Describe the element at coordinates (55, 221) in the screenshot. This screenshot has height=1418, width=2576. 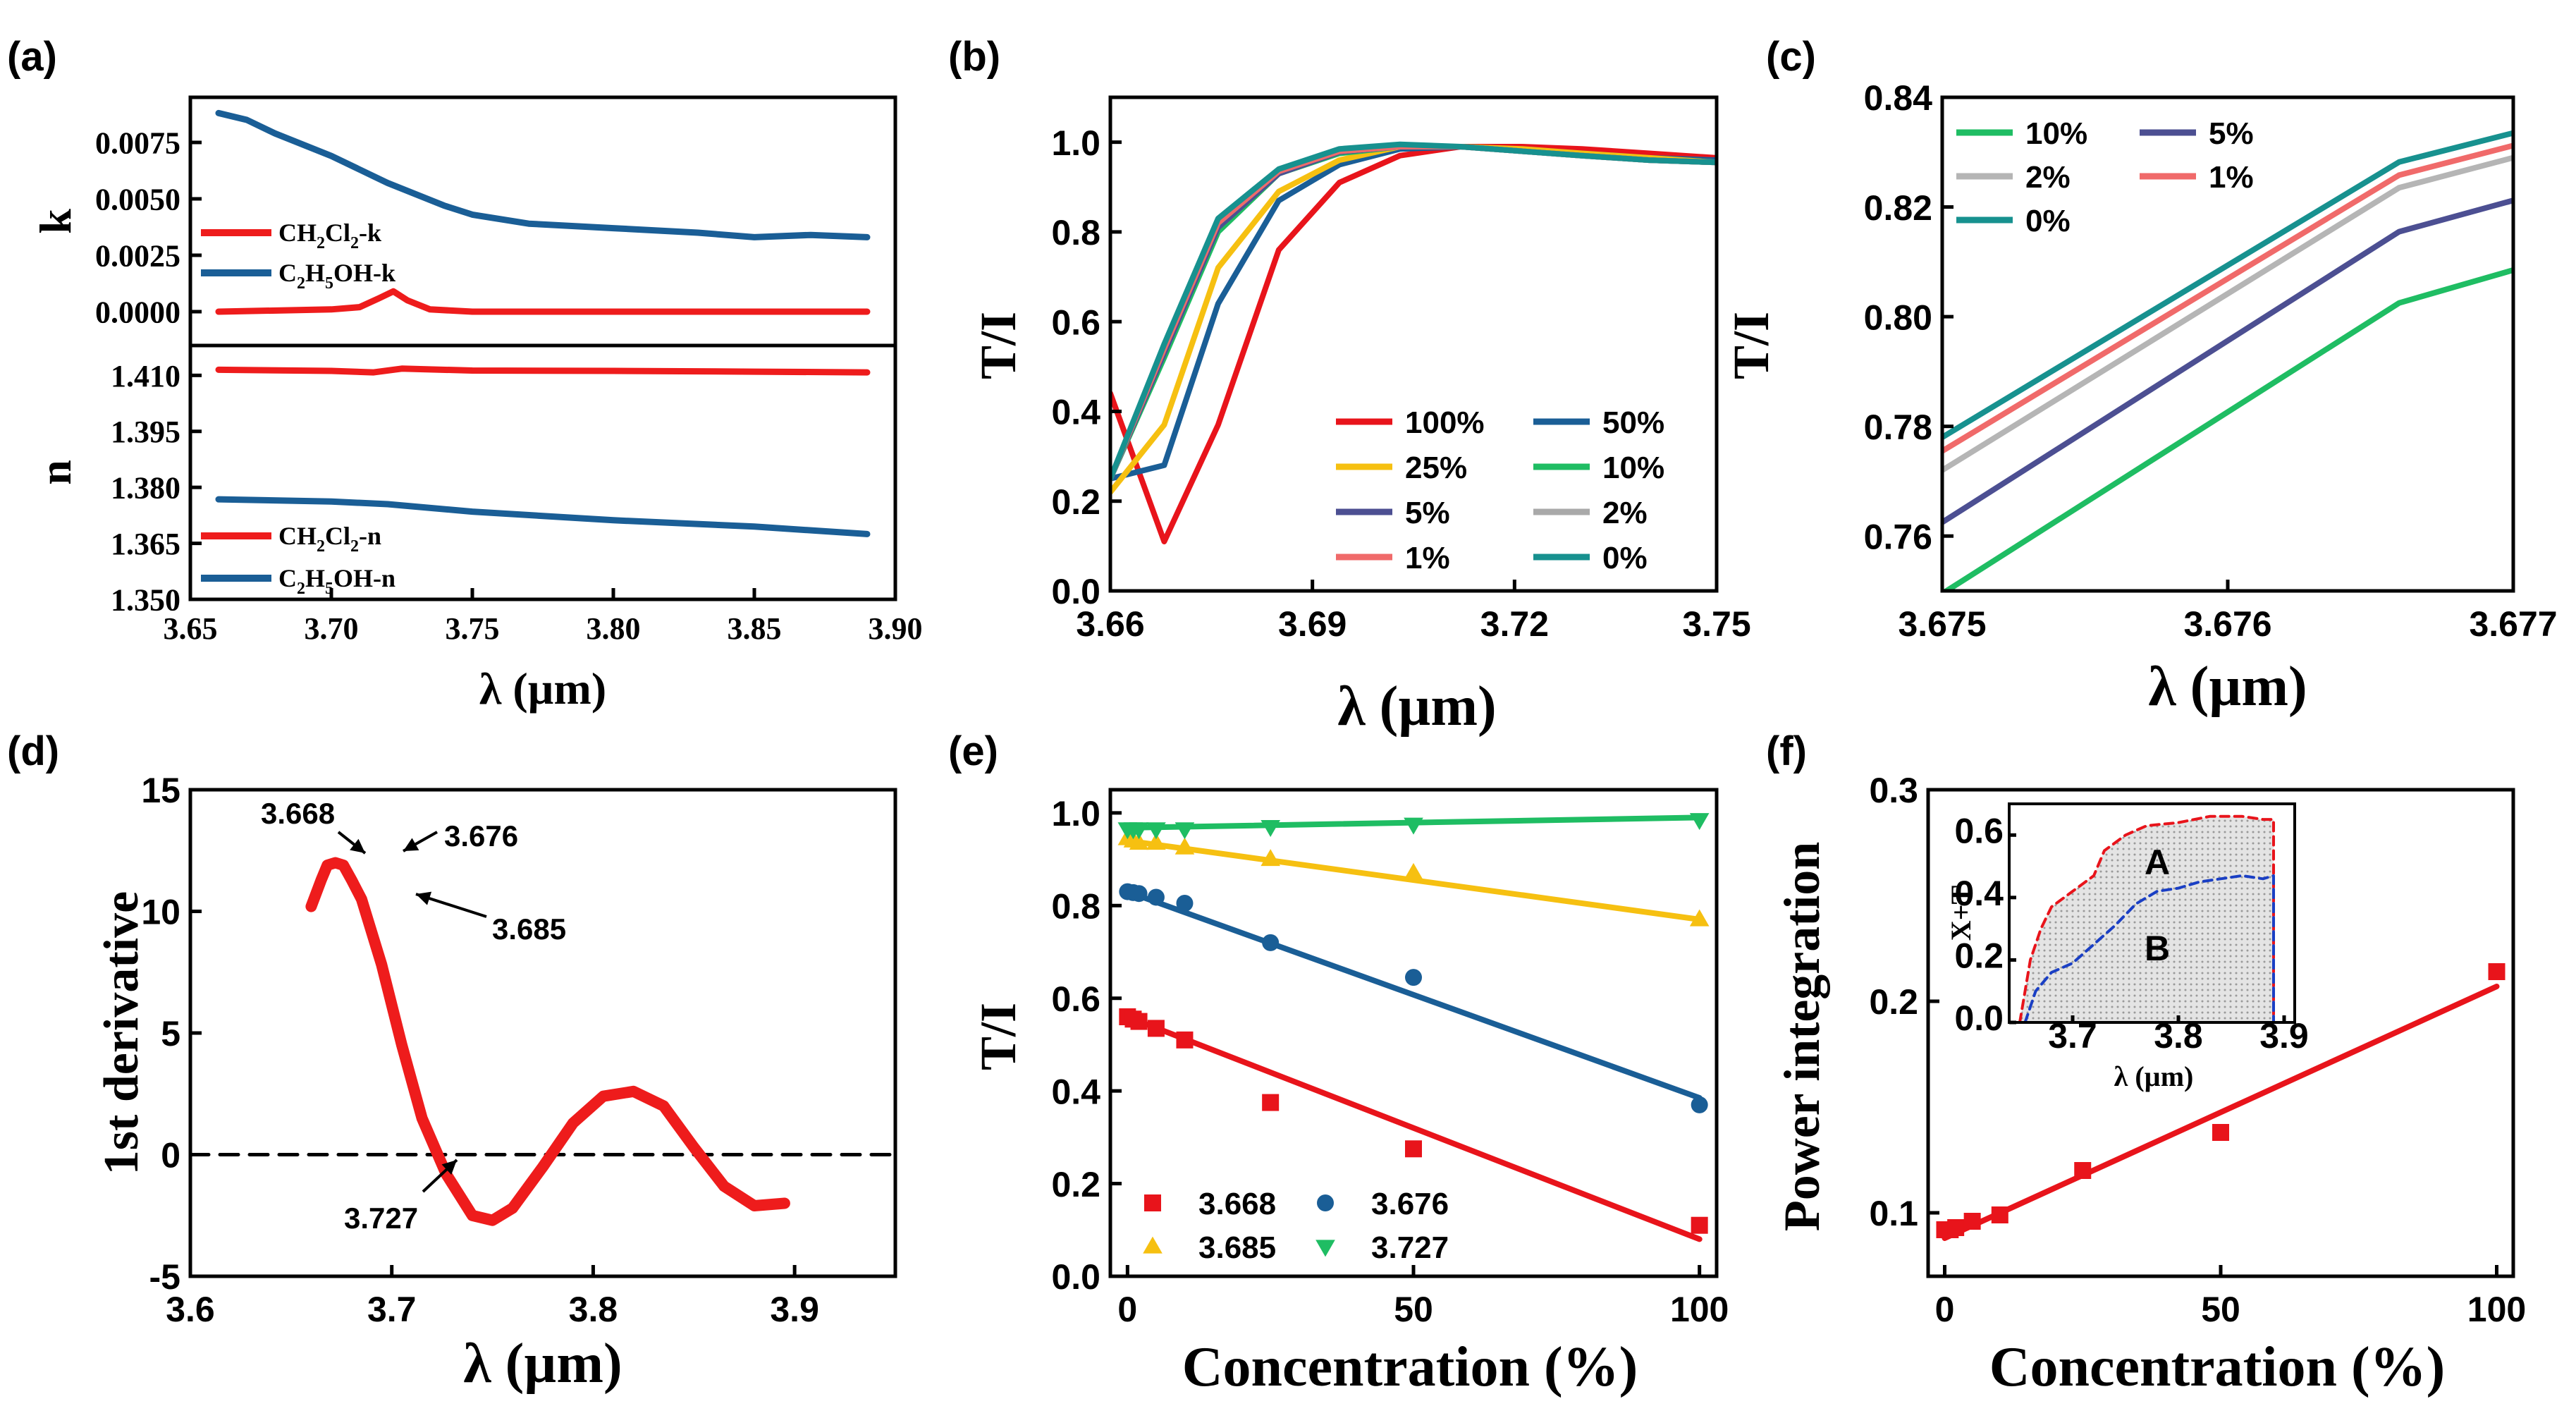
I see `a-top-ylabel: k` at that location.